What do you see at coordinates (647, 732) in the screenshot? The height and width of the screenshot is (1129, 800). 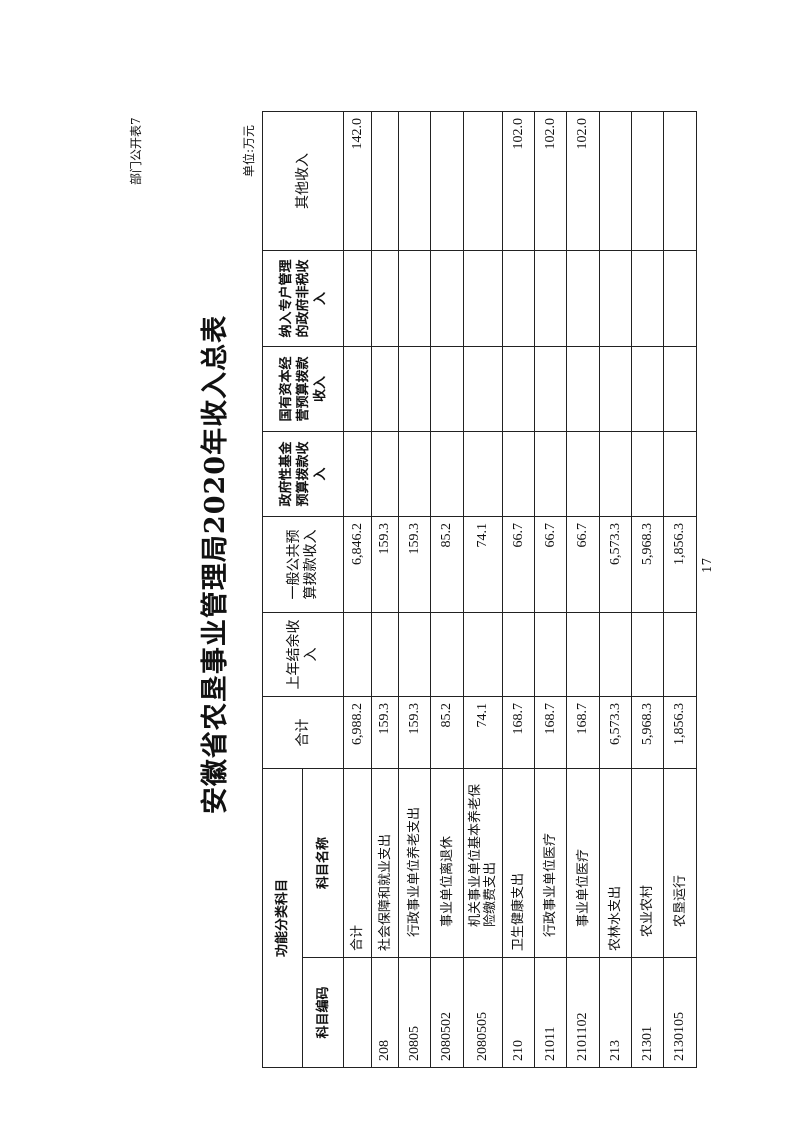 I see `cell-total: 5,968.3` at bounding box center [647, 732].